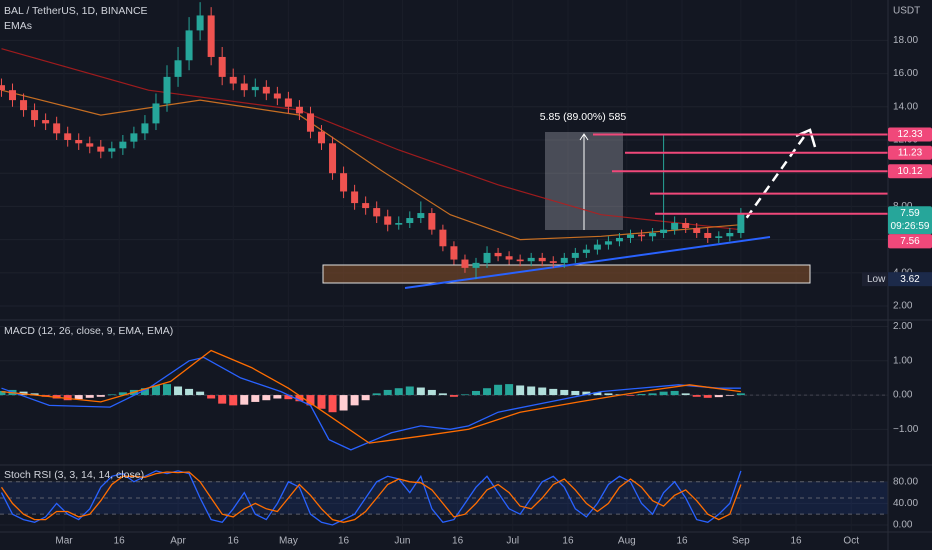  Describe the element at coordinates (371, 498) in the screenshot. I see `stoch-line` at that location.